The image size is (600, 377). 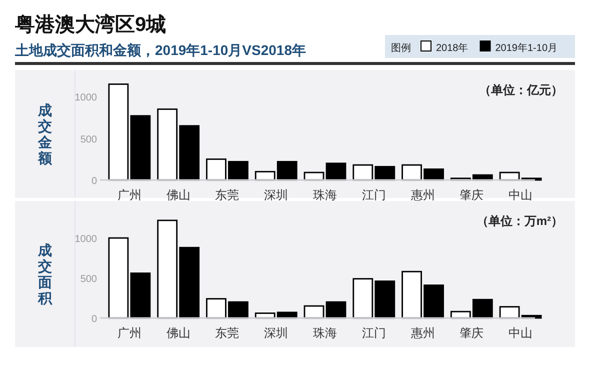 I want to click on annotation: （单位：万m²）, so click(x=519, y=221).